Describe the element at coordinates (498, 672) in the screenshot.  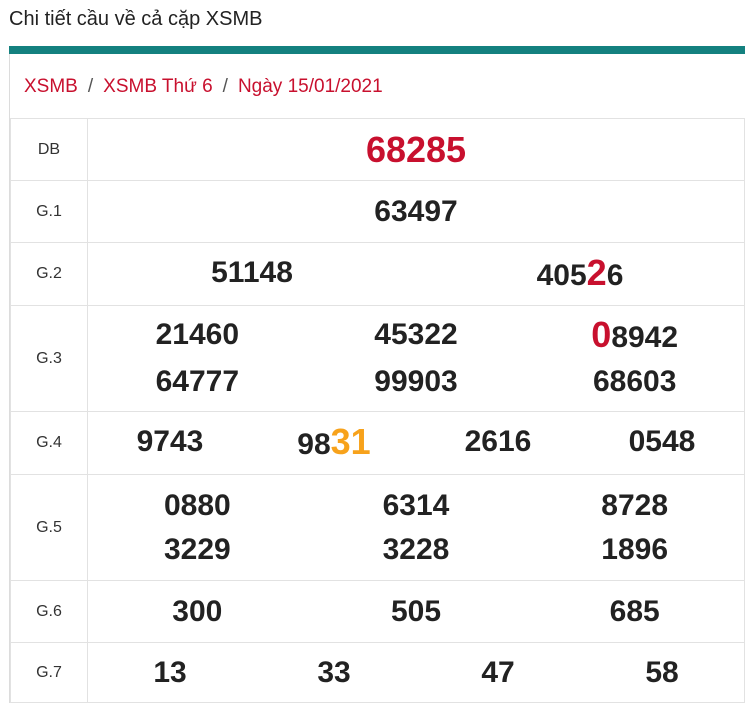
I see `prize-number: 47` at that location.